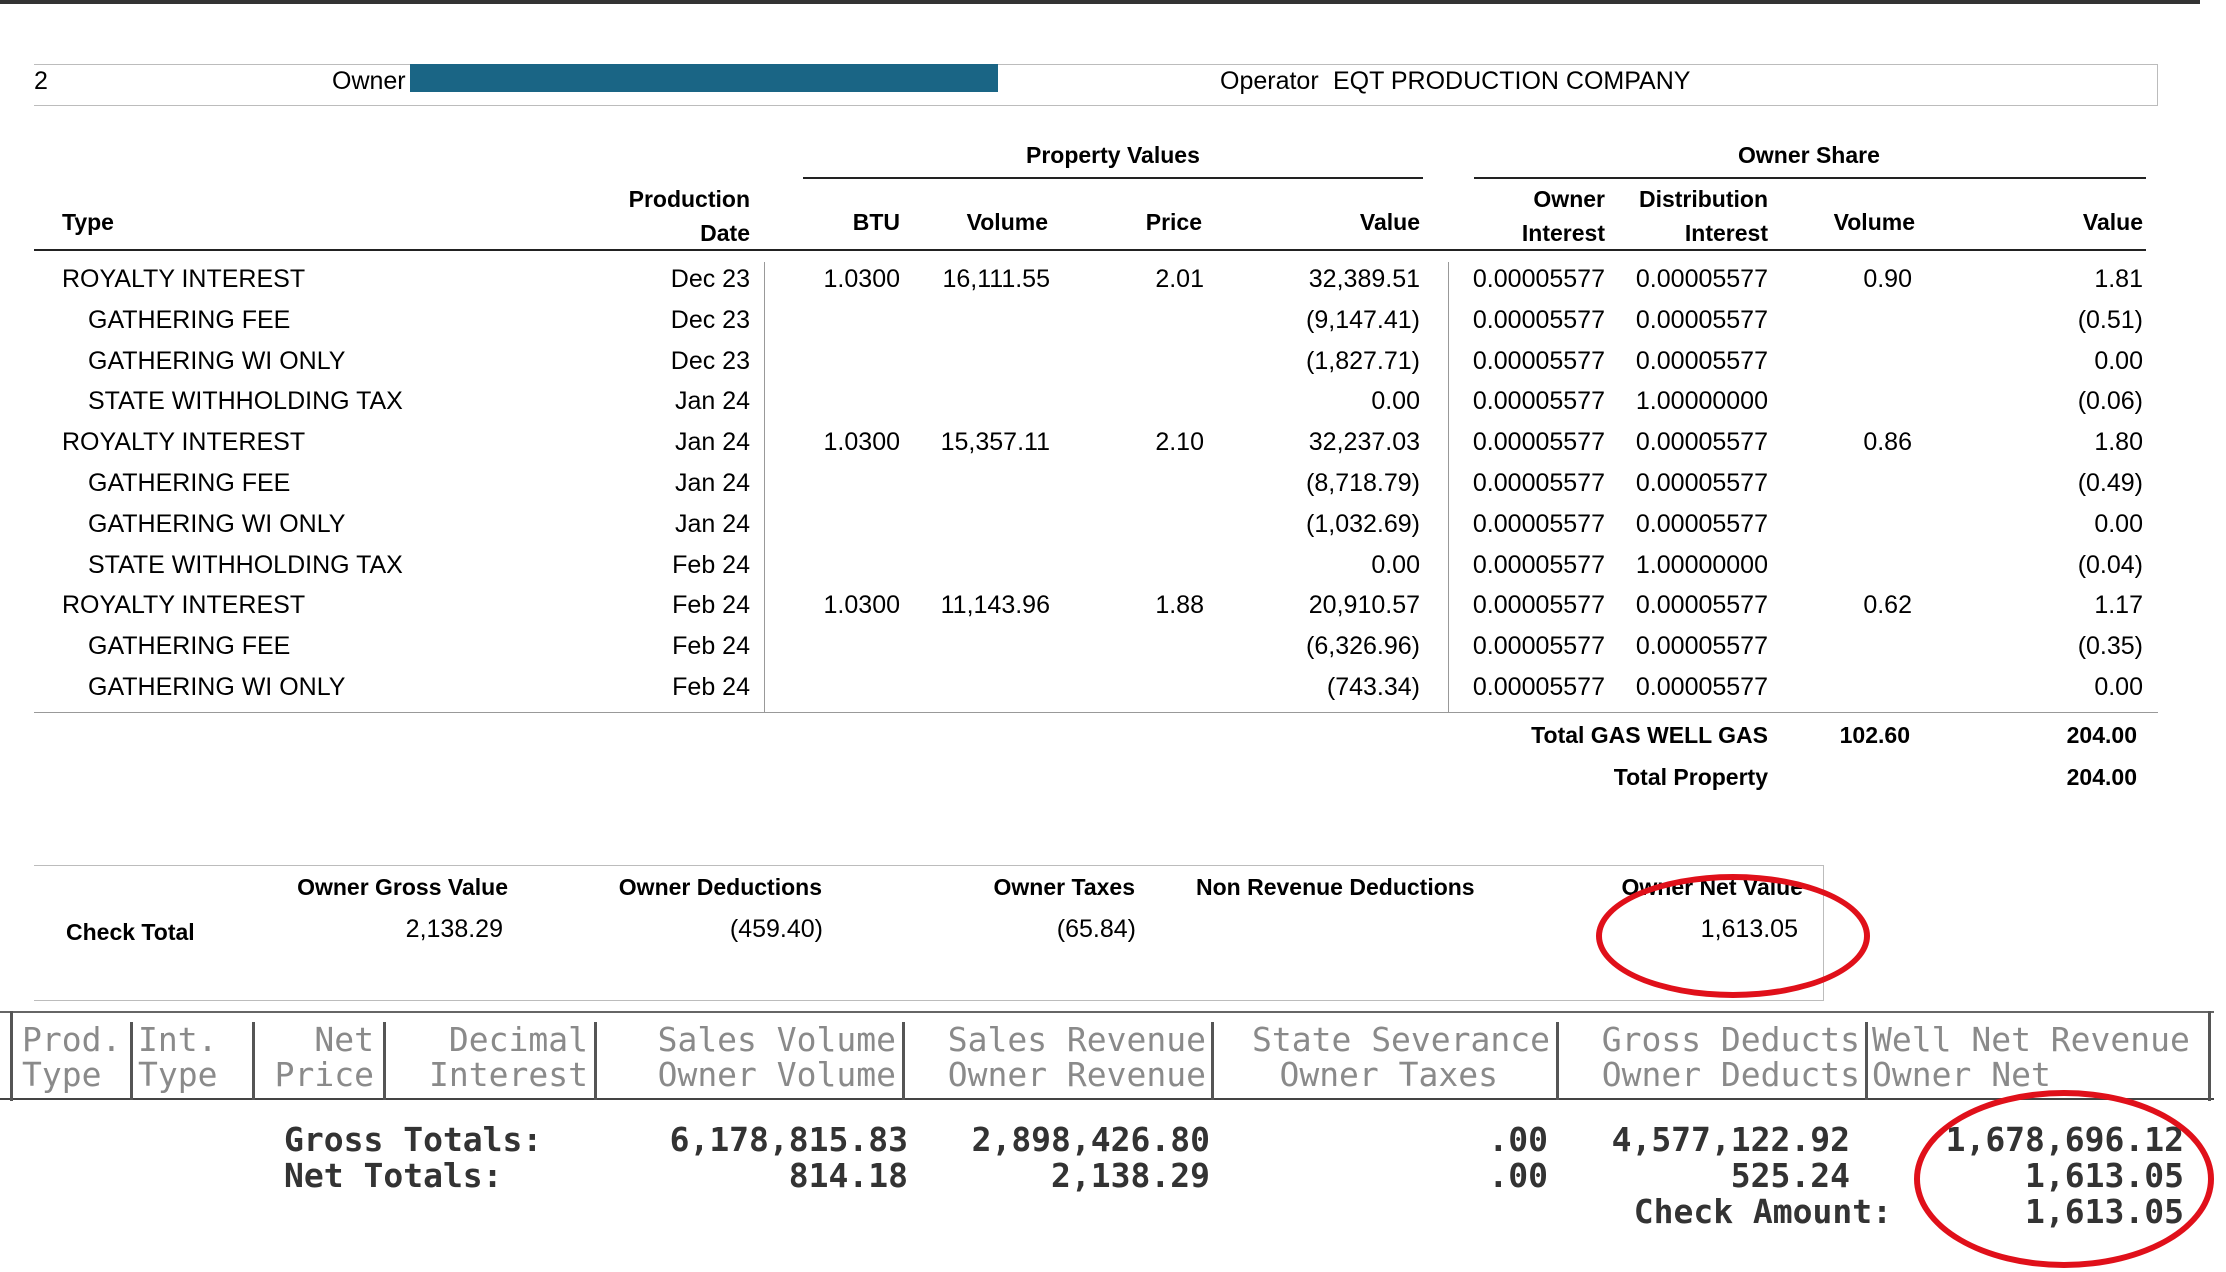 This screenshot has height=1272, width=2226. Describe the element at coordinates (1874, 735) in the screenshot. I see `total-gas-volume: 102.60` at that location.